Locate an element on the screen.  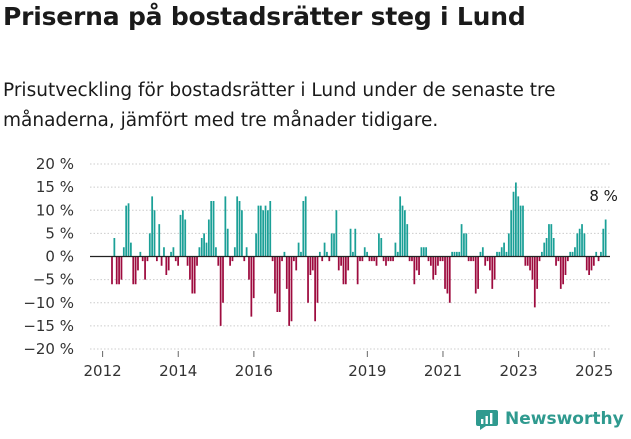
y-tick-label: 20 % is located at coordinates (55, 164).